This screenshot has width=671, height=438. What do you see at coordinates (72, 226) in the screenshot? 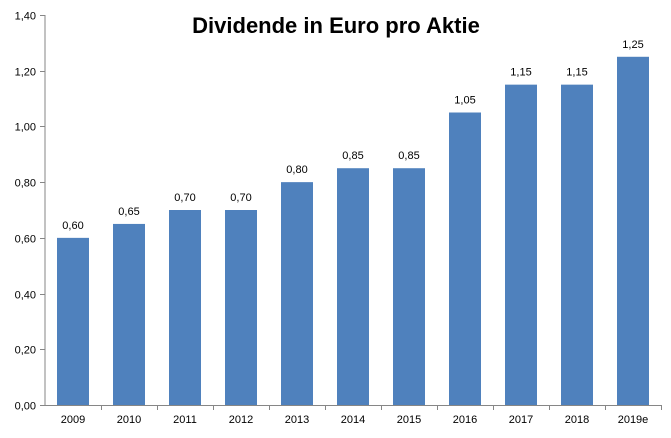
I see `data-label: 0,60` at bounding box center [72, 226].